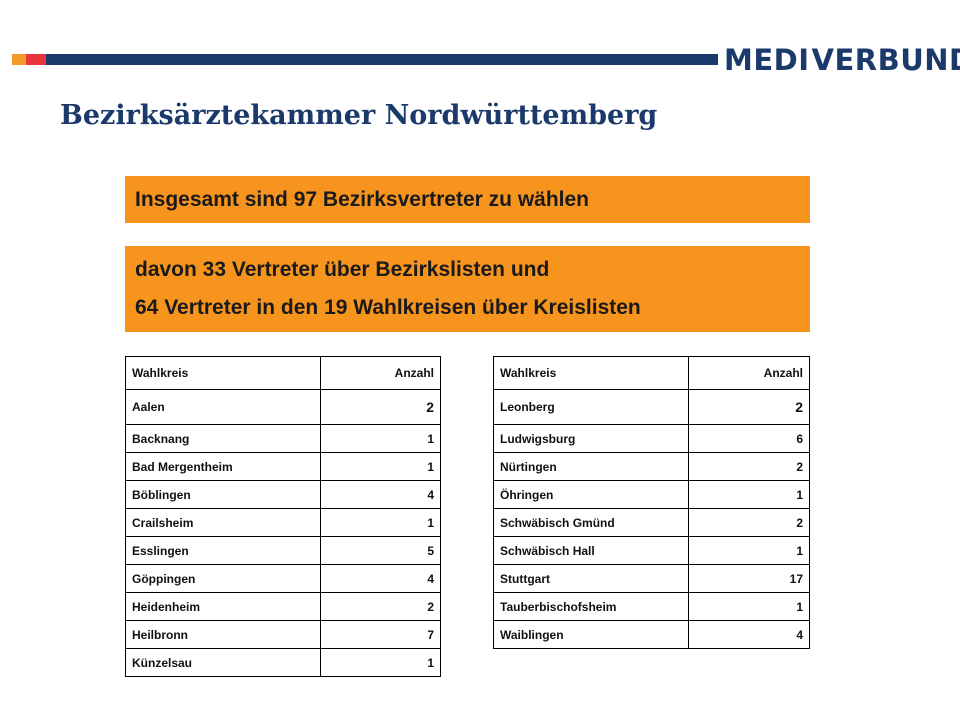  I want to click on table-row: Leonberg 2, so click(651, 407).